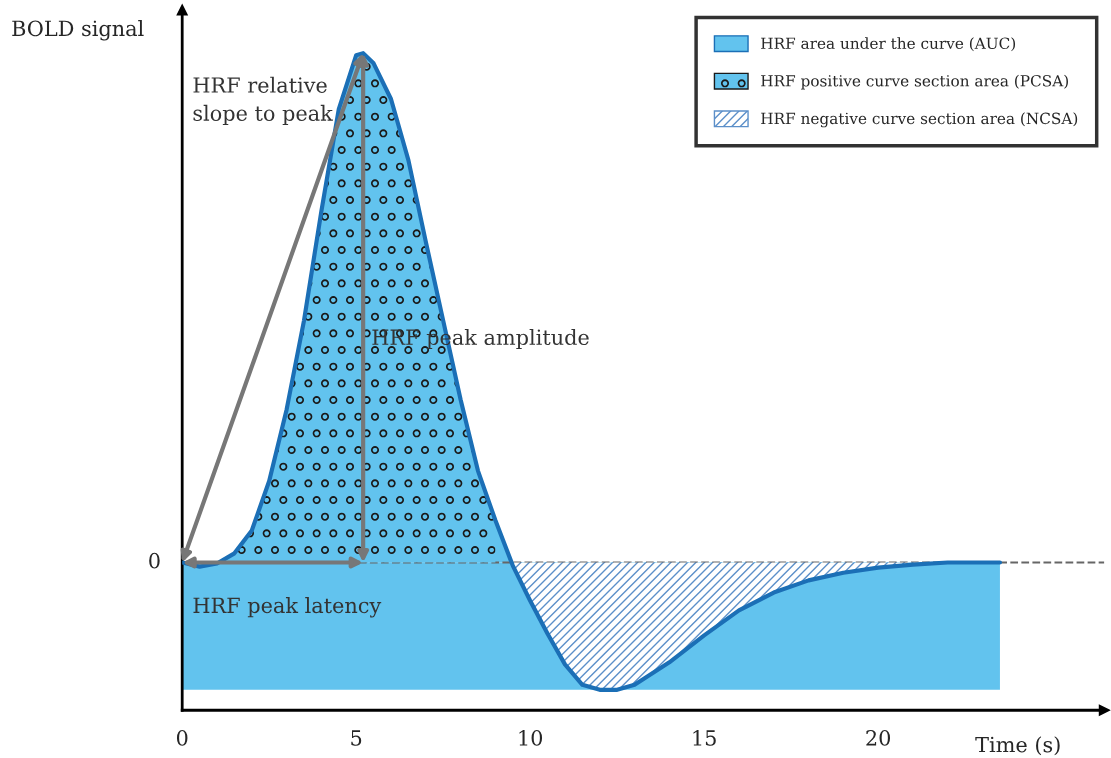 The height and width of the screenshot is (758, 1111). I want to click on x-tick-label: 15, so click(704, 738).